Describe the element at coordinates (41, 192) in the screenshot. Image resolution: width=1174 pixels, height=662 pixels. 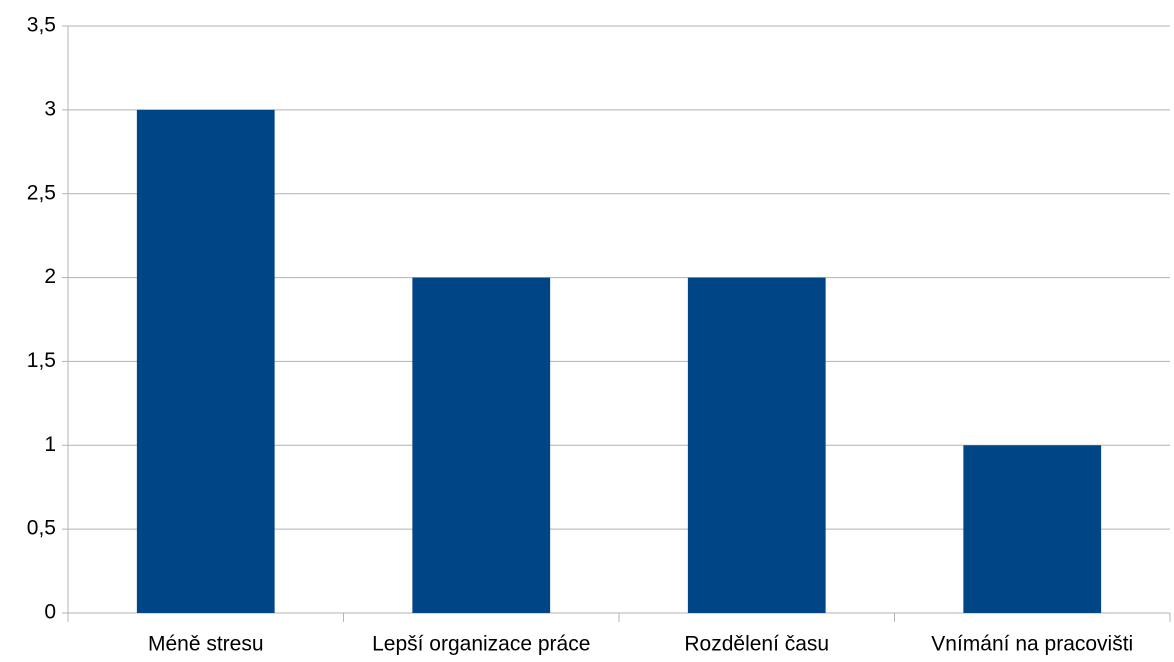
I see `y-tick-label: 2,5` at that location.